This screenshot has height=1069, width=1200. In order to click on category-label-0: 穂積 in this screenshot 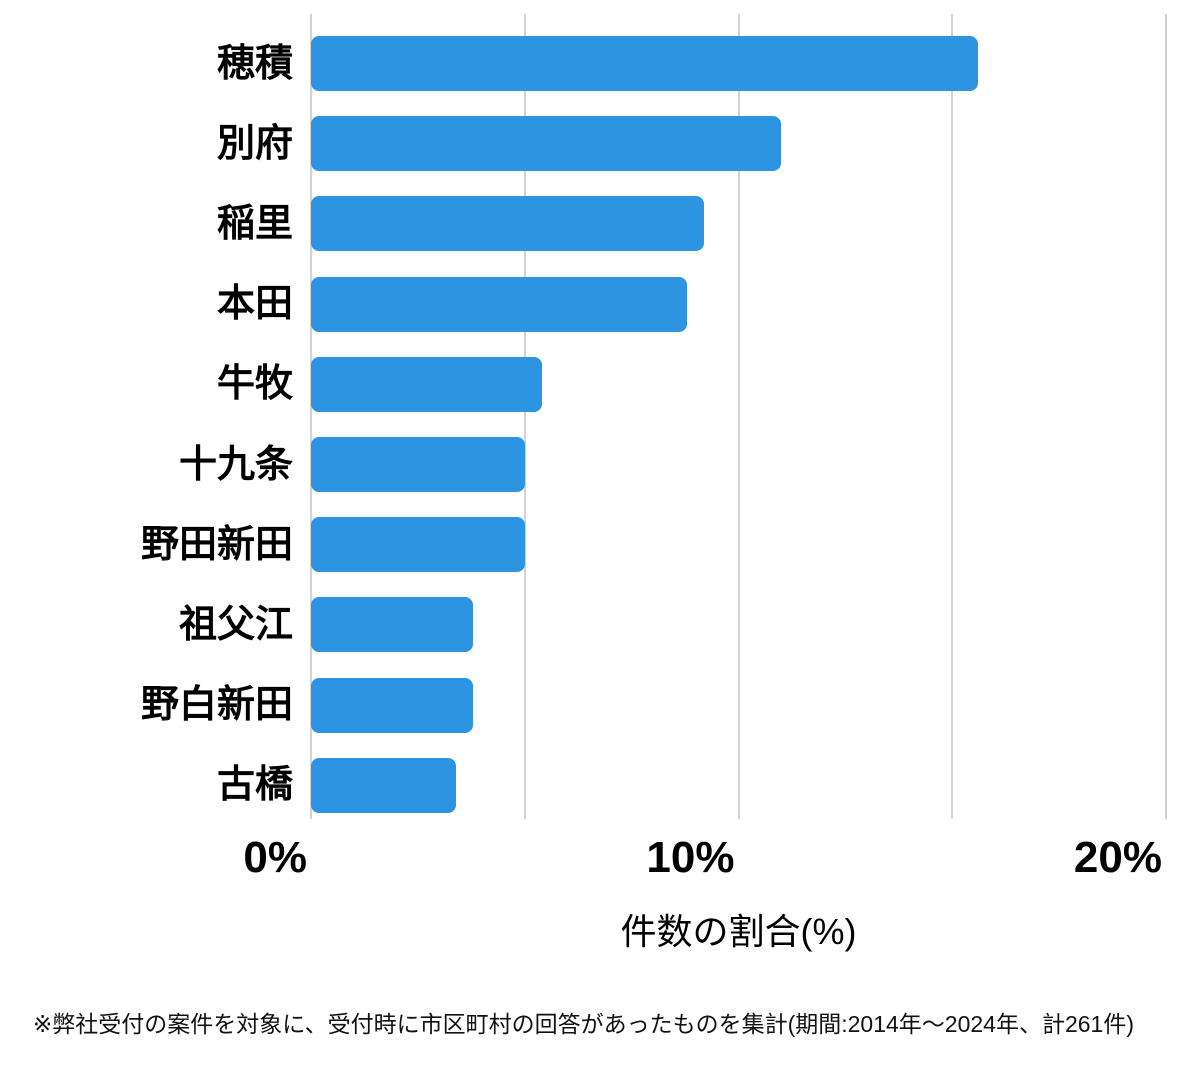, I will do `click(254, 63)`.